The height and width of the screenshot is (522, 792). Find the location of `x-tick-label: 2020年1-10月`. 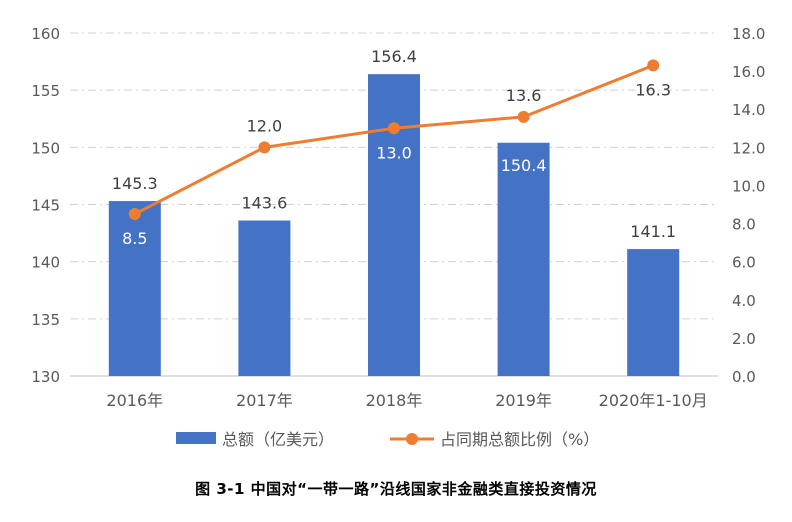

x-tick-label: 2020年1-10月 is located at coordinates (653, 400).